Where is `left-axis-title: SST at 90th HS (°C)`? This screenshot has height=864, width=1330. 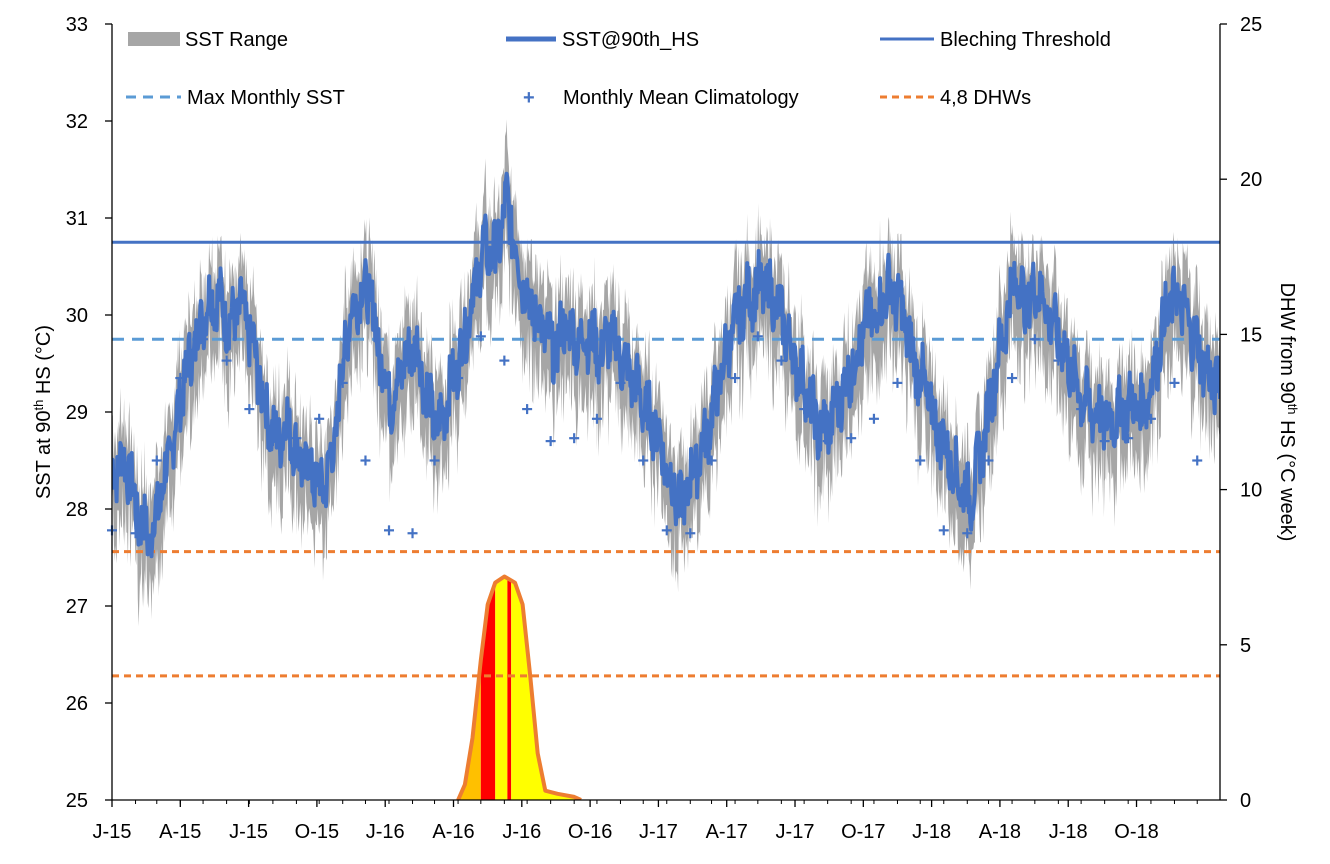 left-axis-title: SST at 90th HS (°C) is located at coordinates (43, 412).